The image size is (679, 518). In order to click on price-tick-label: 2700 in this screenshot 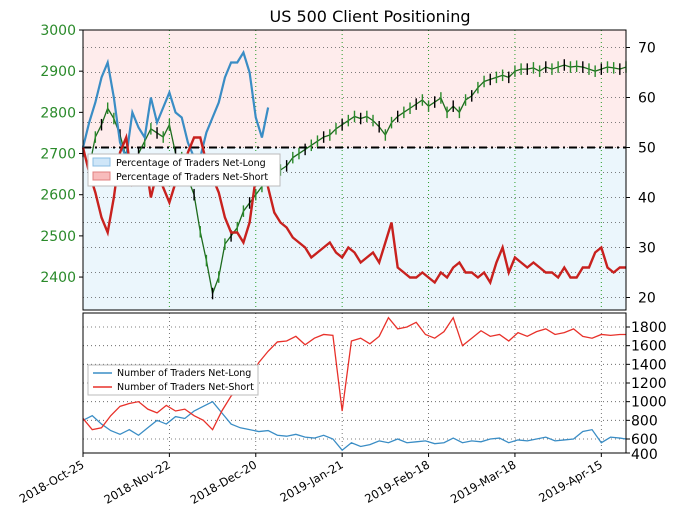, I will do `click(58, 155)`.